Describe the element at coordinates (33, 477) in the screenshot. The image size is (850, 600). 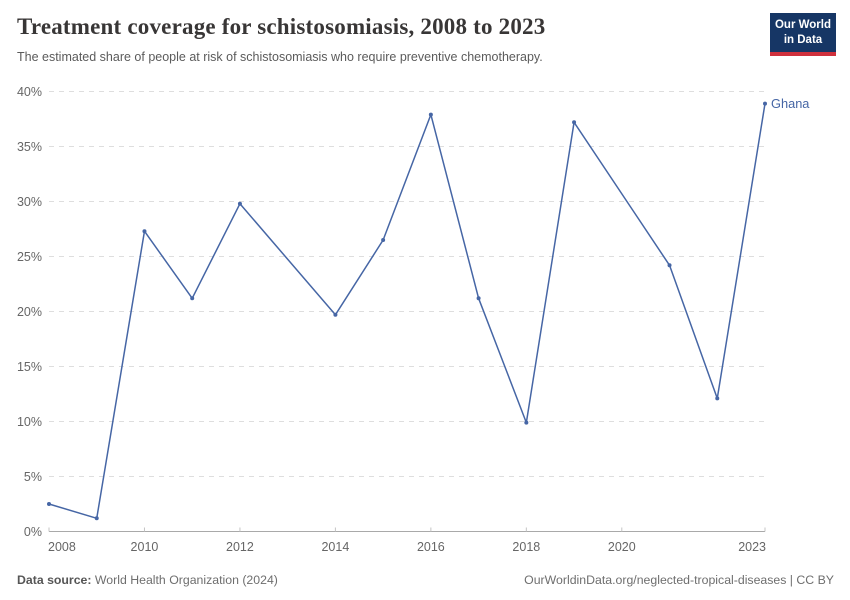
I see `y-tick-label: 5%` at that location.